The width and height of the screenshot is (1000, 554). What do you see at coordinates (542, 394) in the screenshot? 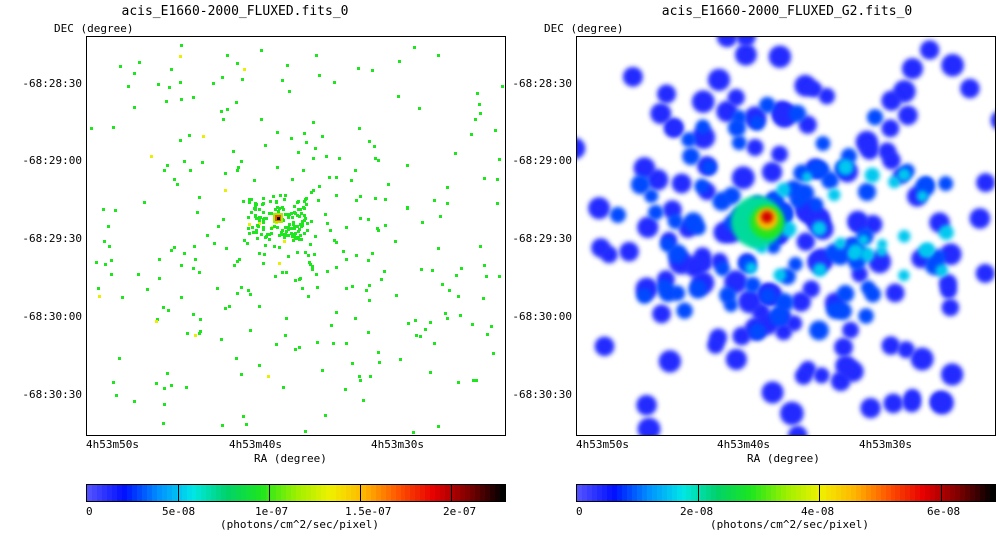
I see `right-ytick: -68:30:30` at bounding box center [542, 394].